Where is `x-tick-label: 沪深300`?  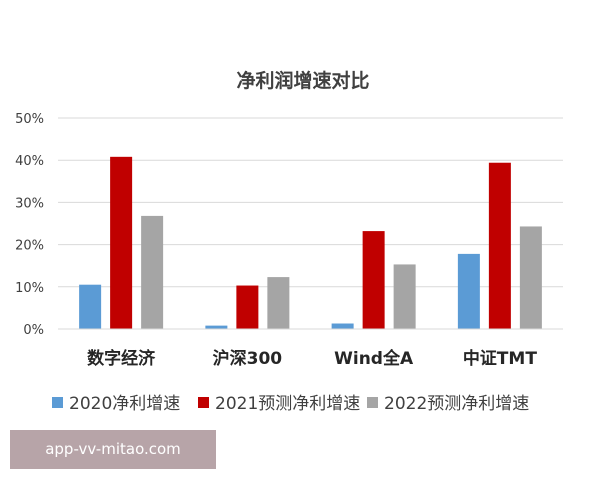
x-tick-label: 沪深300 is located at coordinates (248, 358).